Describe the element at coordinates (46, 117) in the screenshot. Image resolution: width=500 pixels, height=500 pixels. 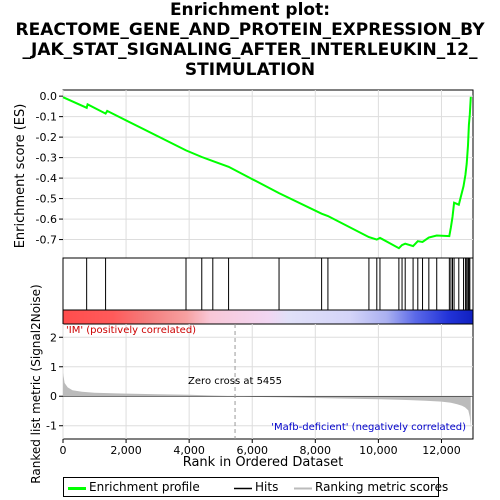
I see `es-tick-label: -0.1` at that location.